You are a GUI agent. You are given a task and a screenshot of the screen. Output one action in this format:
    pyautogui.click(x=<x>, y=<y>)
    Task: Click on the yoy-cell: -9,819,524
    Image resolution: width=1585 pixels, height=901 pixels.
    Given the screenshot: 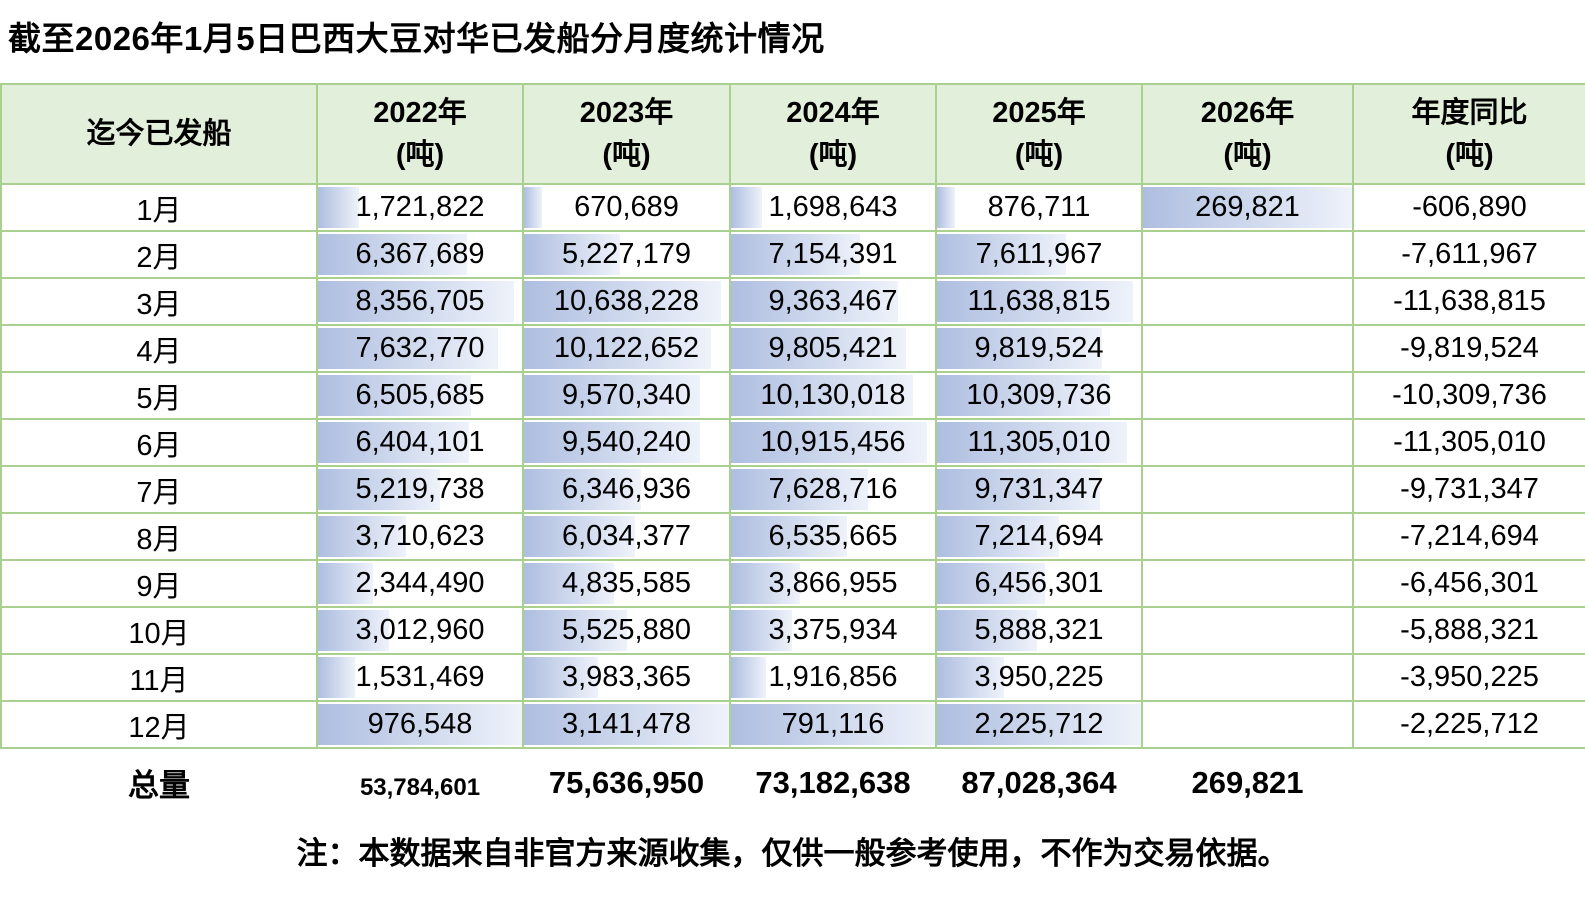 What is the action you would take?
    pyautogui.click(x=1468, y=348)
    